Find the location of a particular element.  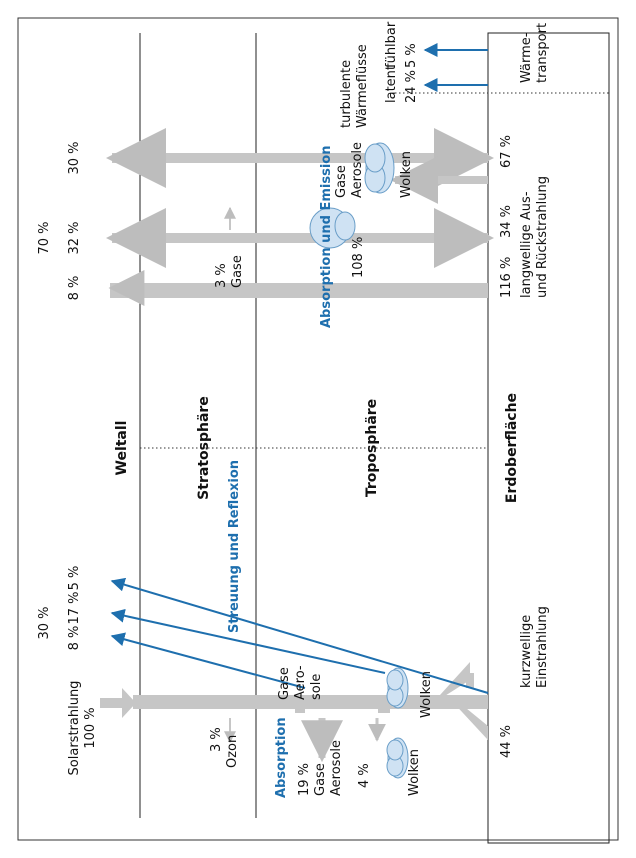

transport-1: Wärme- is located at coordinates (526, 57).